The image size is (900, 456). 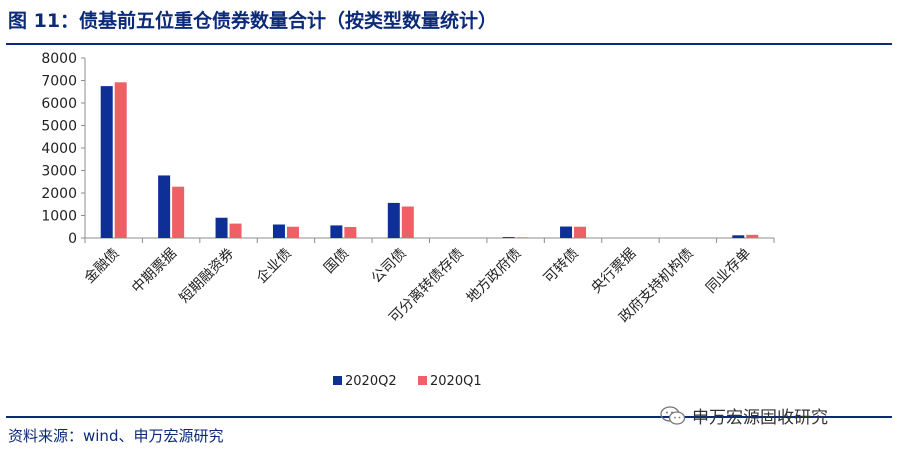 What do you see at coordinates (253, 21) in the screenshot?
I see `figure-title: 图 11：债基前五位重仓债券数量合计（按类型数量统计）` at bounding box center [253, 21].